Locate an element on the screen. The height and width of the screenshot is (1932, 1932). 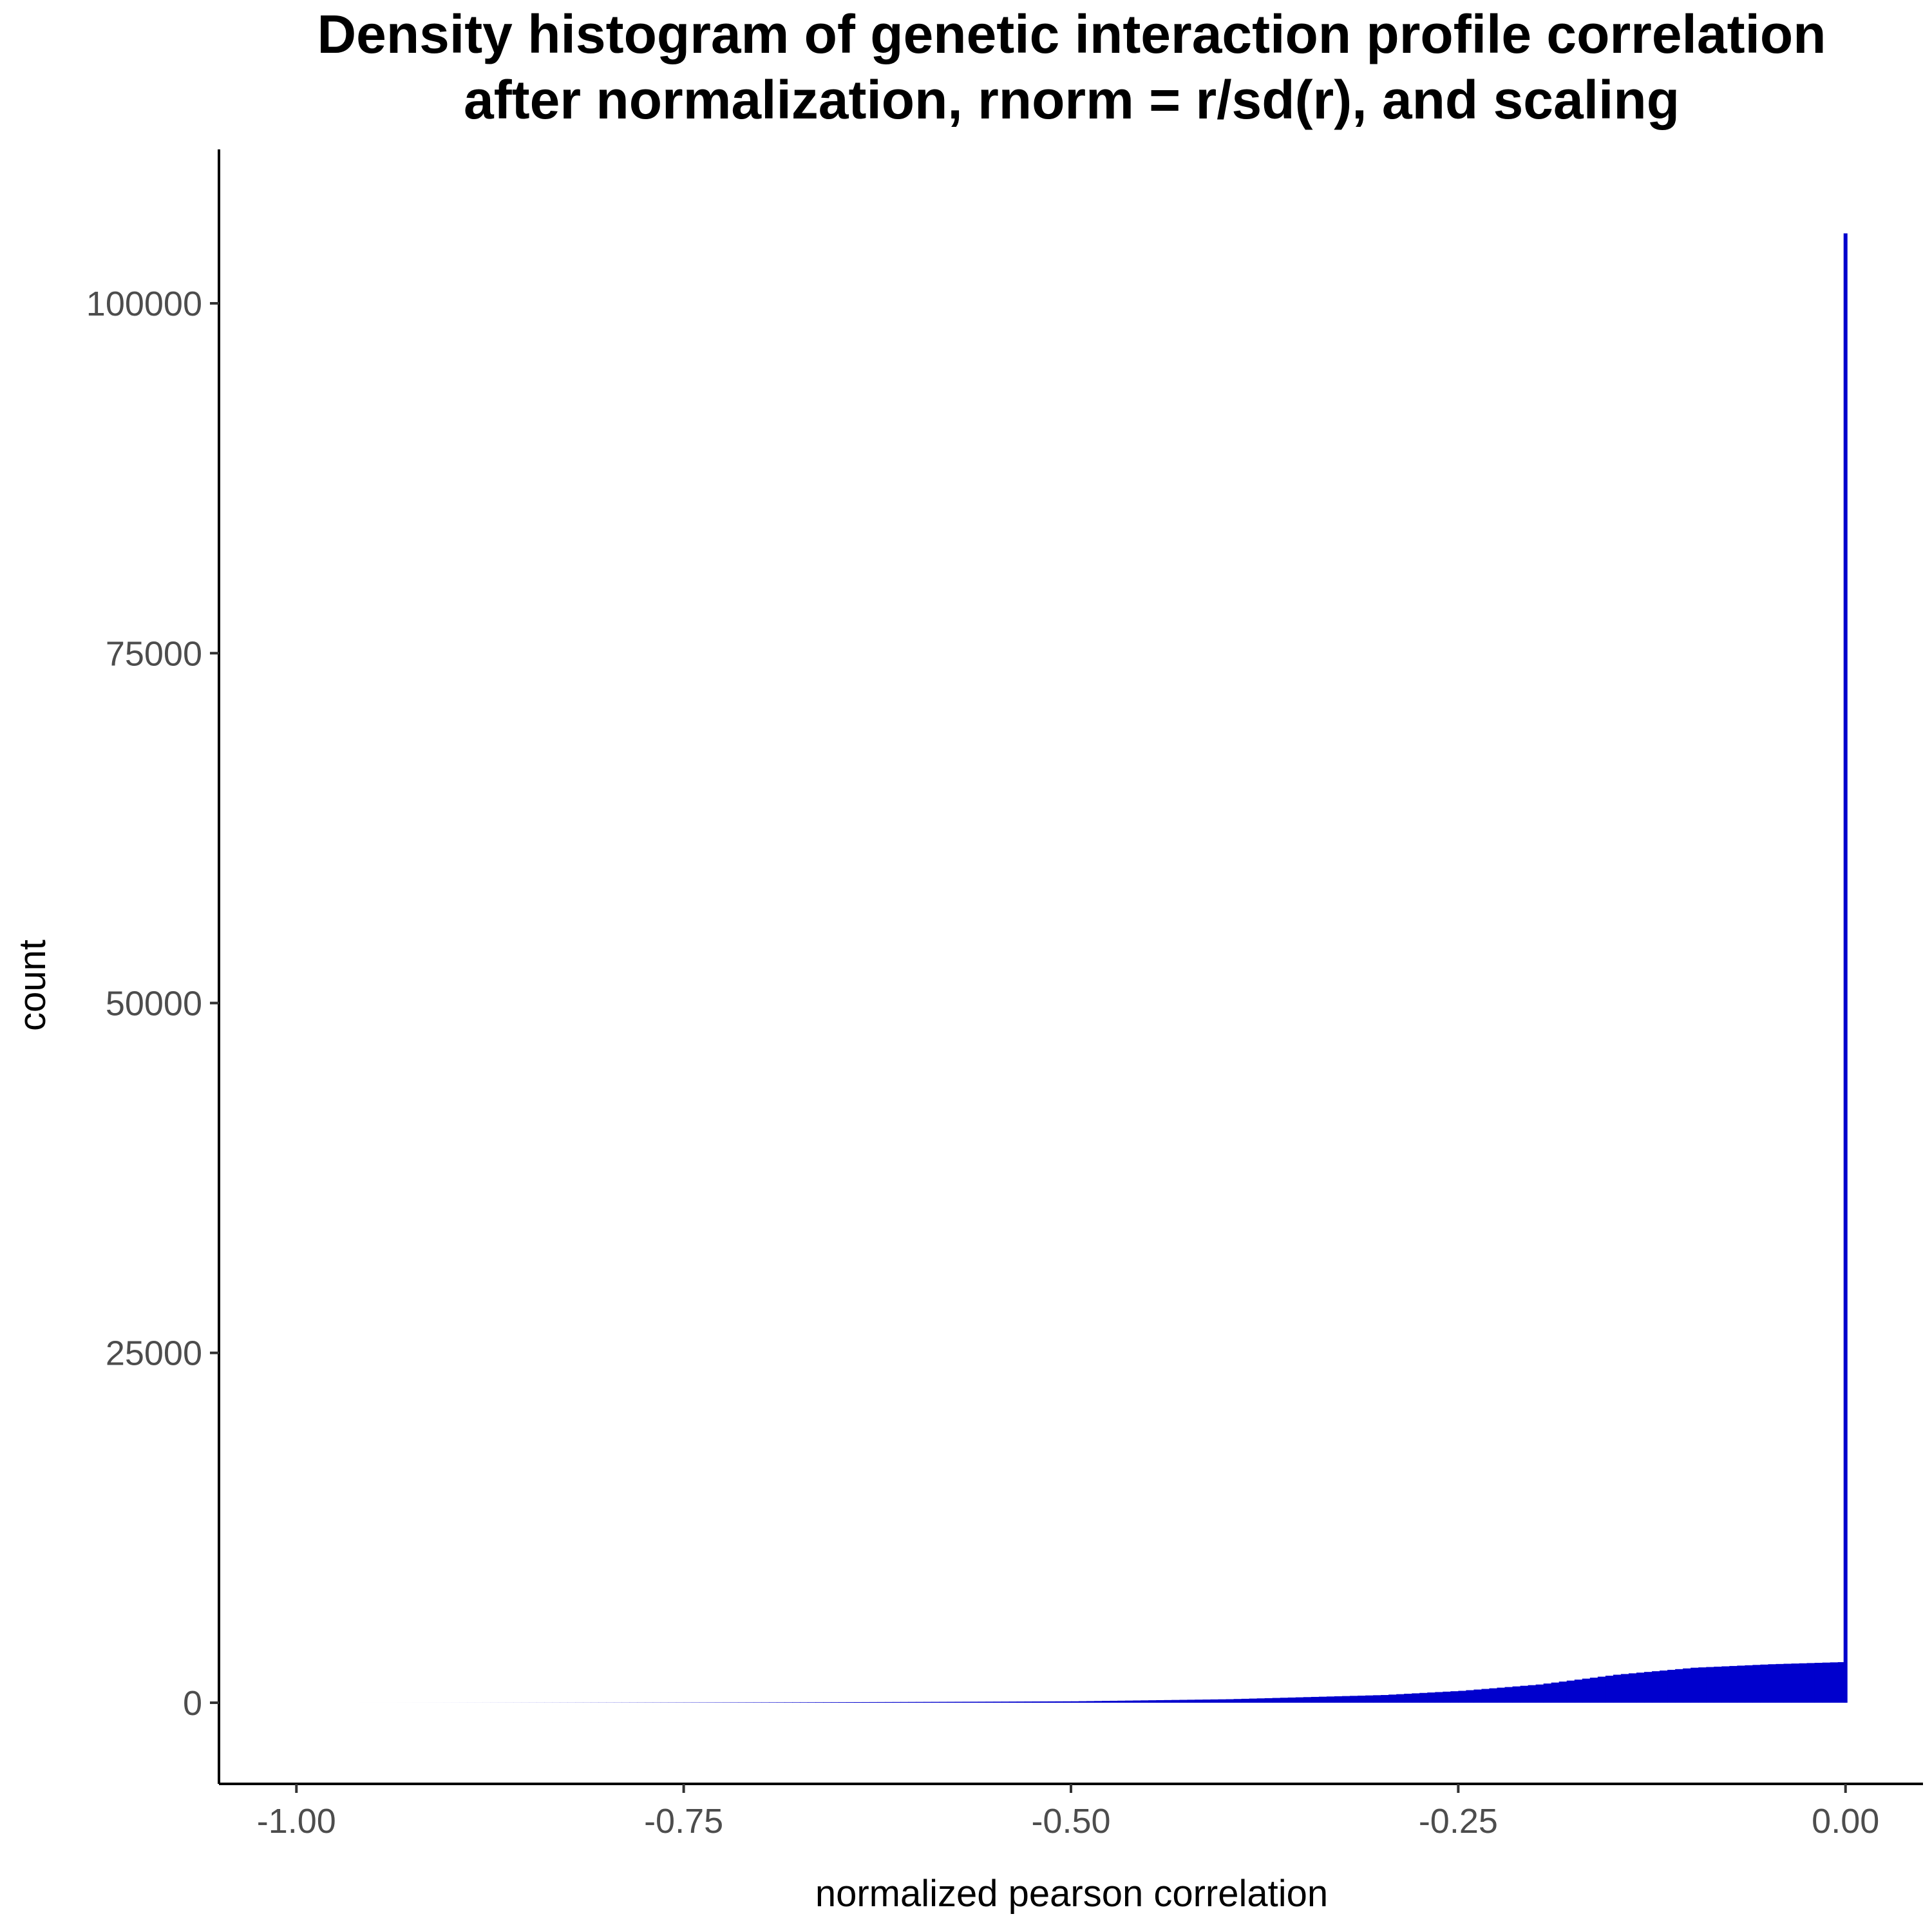
y-tick-label: 0 is located at coordinates (192, 1704).